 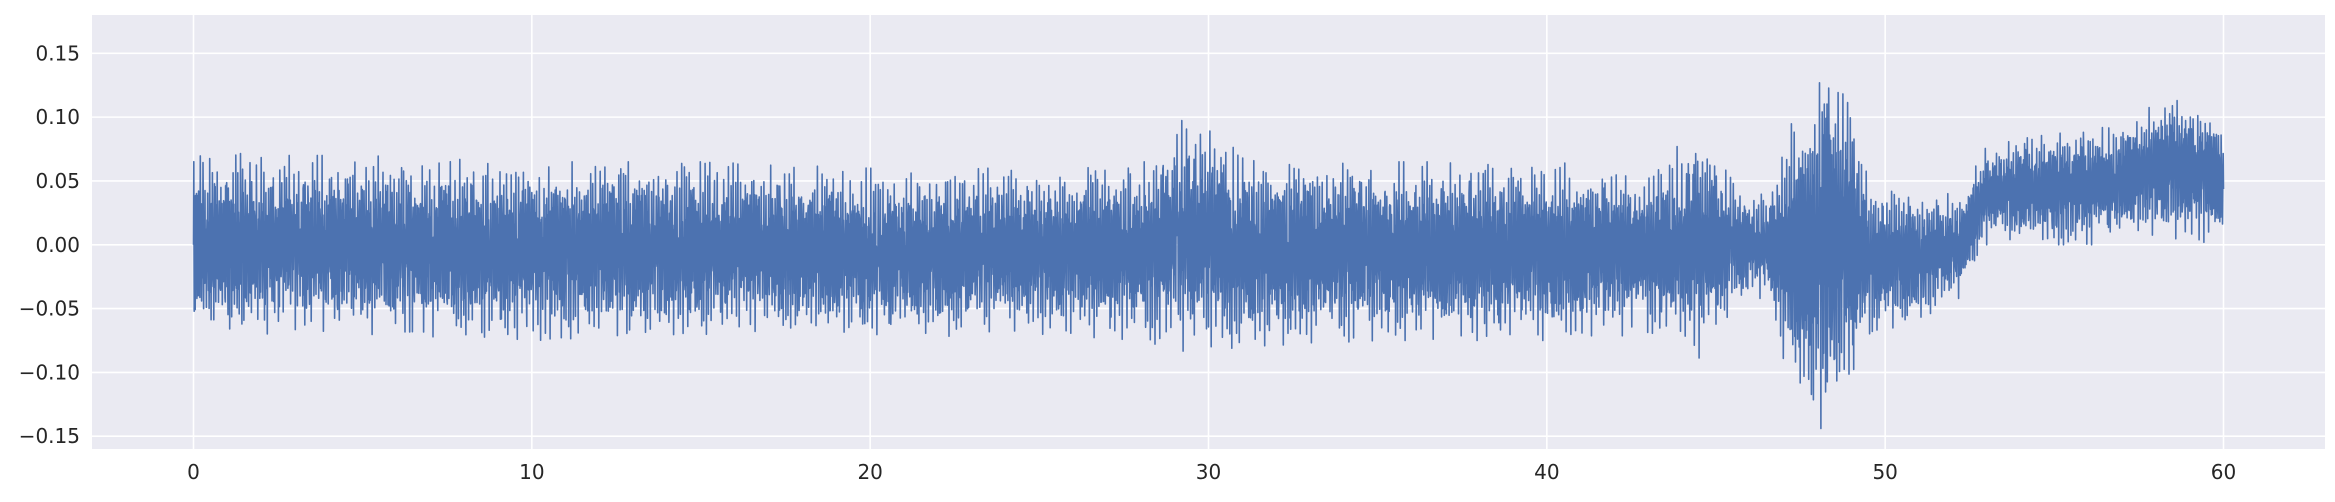 What do you see at coordinates (57, 117) in the screenshot?
I see `y-tick-label: 0.10` at bounding box center [57, 117].